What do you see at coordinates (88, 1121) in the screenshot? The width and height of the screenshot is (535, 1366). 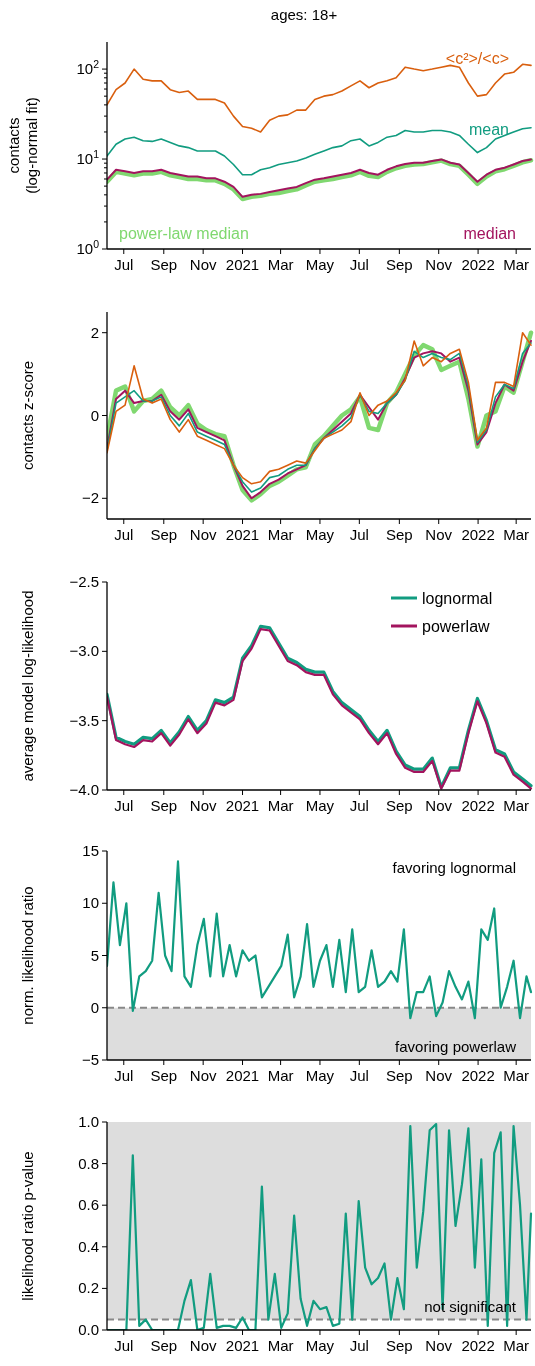 I see `y-tick-label: 1.0` at bounding box center [88, 1121].